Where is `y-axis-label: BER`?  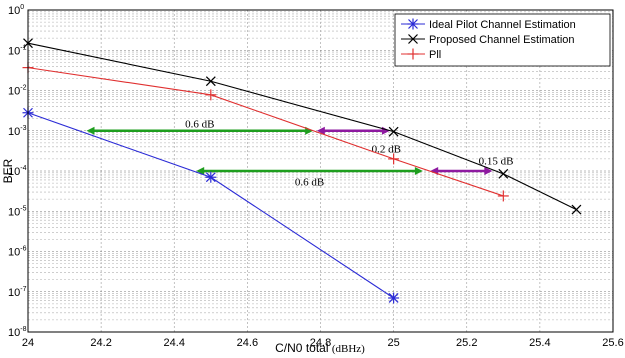 y-axis-label: BER is located at coordinates (8, 170).